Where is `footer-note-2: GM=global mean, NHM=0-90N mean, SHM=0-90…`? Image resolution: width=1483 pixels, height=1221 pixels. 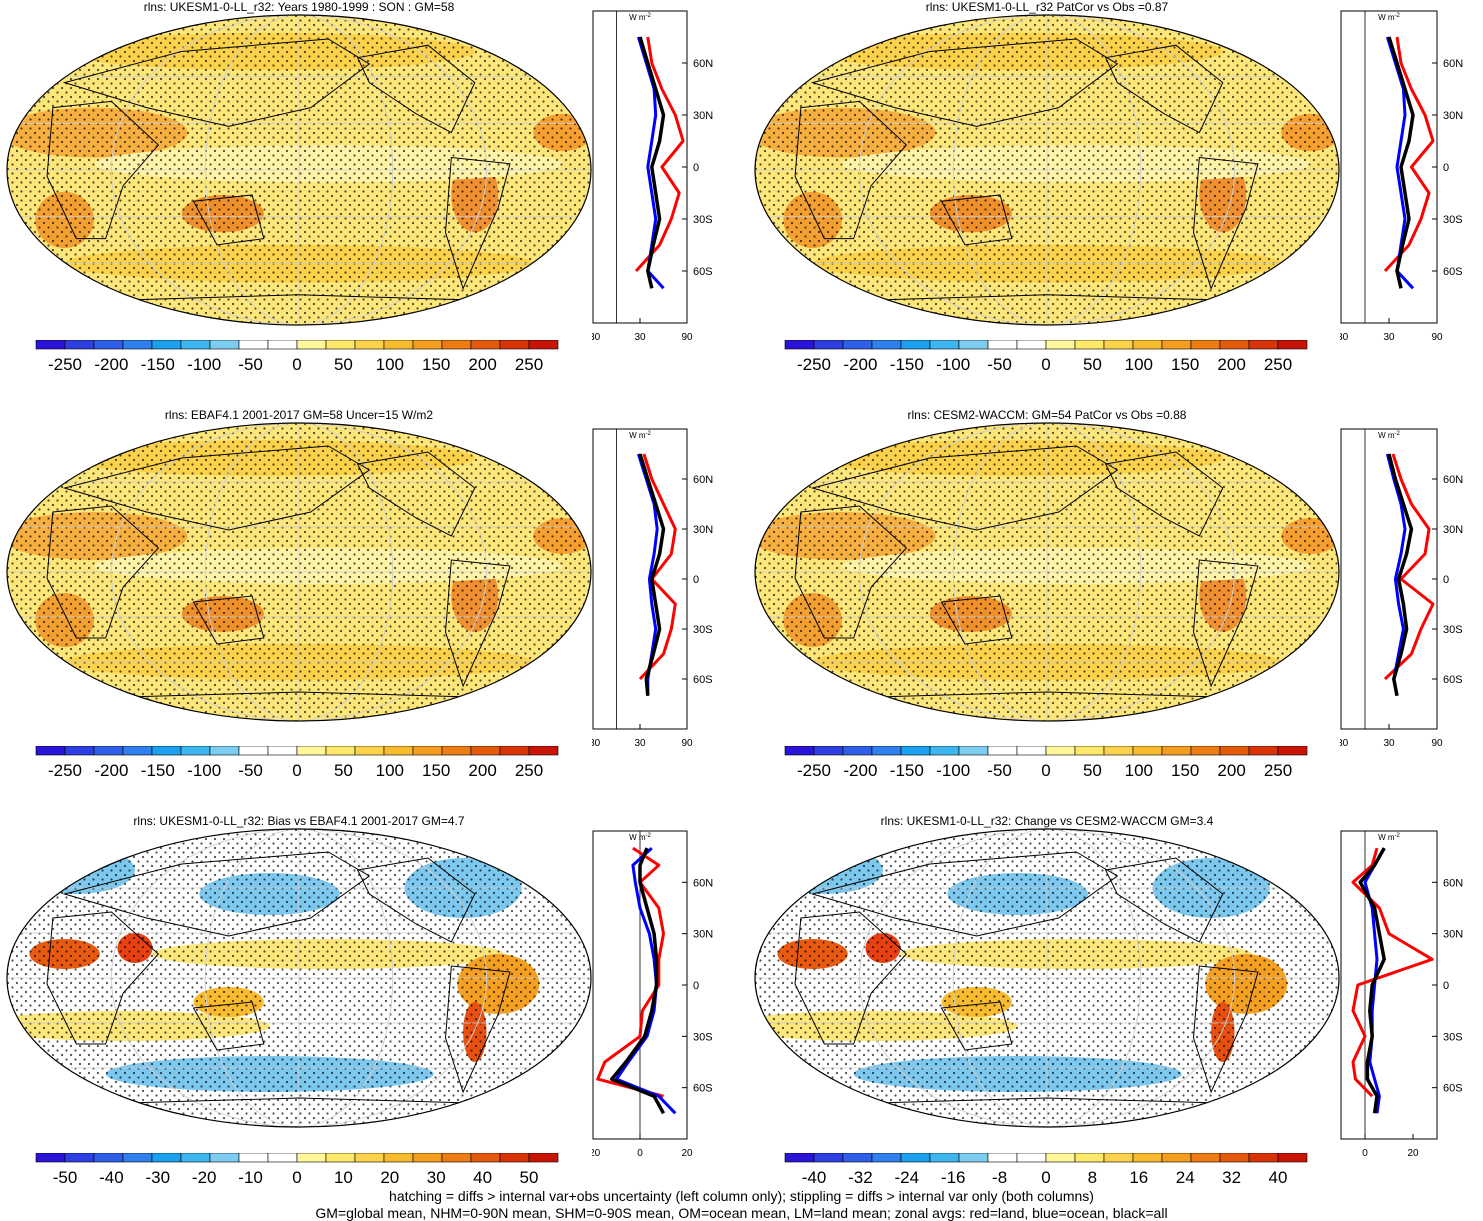
footer-note-2: GM=global mean, NHM=0-90N mean, SHM=0-90… is located at coordinates (741, 1213).